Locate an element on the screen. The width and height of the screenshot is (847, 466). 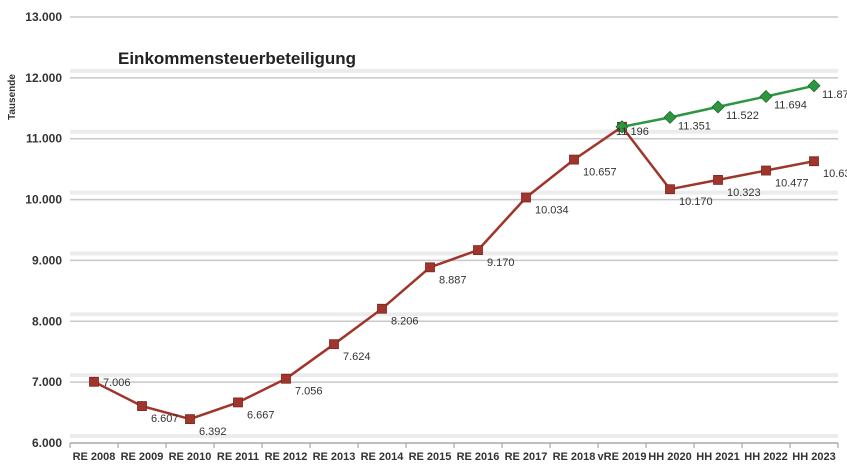
data-label: 11.694 is located at coordinates (790, 105).